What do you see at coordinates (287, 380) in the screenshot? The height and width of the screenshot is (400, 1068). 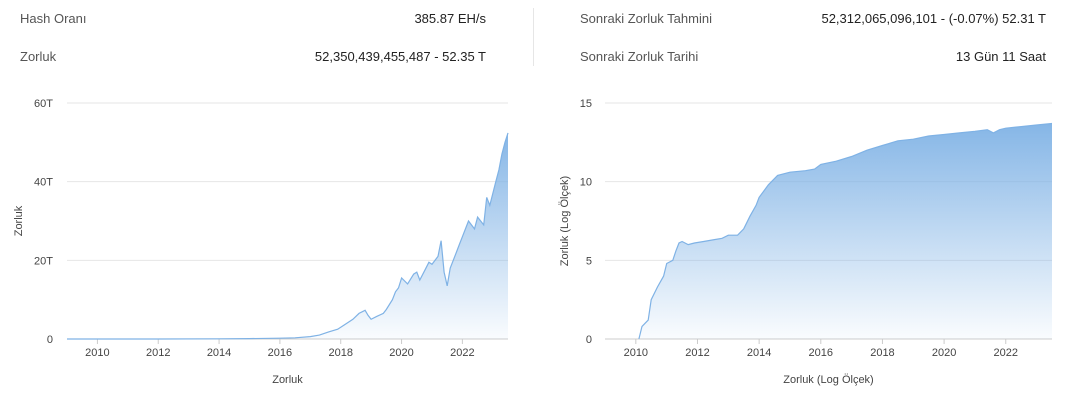 I see `x-axis-title: Zorluk` at bounding box center [287, 380].